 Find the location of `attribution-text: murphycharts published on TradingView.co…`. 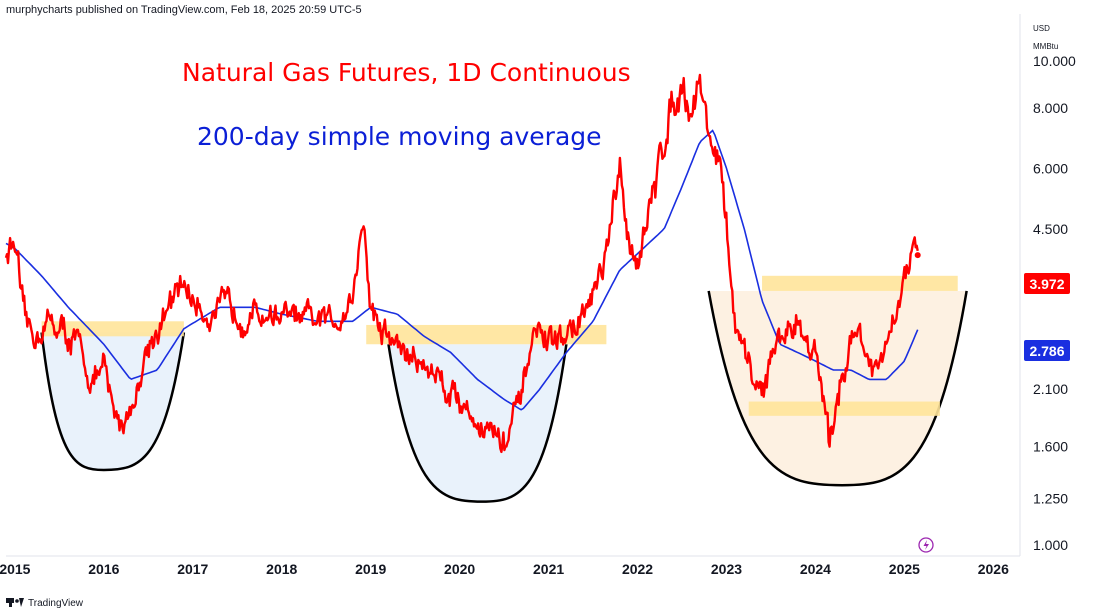

attribution-text: murphycharts published on TradingView.co… is located at coordinates (184, 10).